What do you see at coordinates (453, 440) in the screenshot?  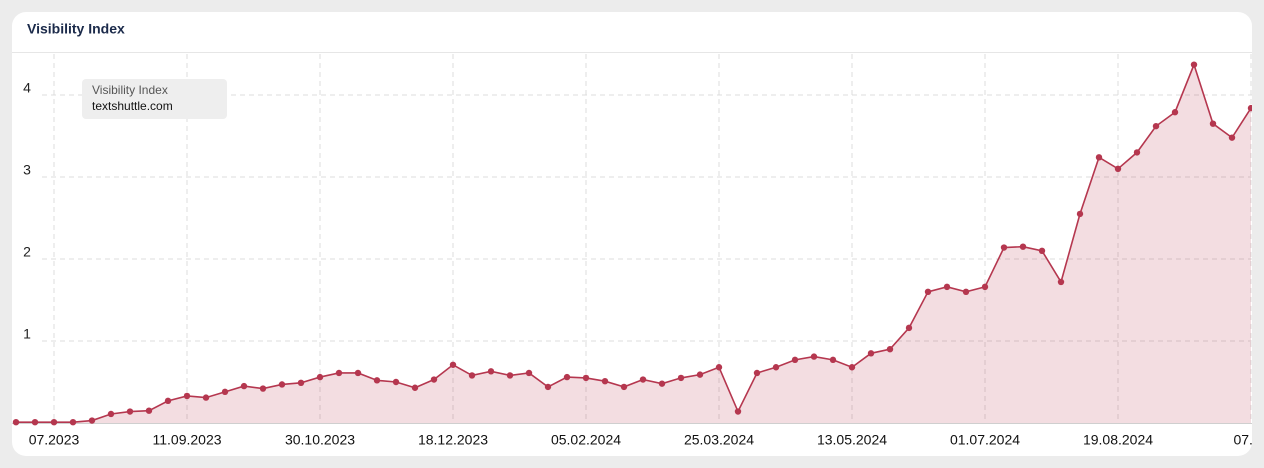 I see `x-tick-label: 18.12.2023` at bounding box center [453, 440].